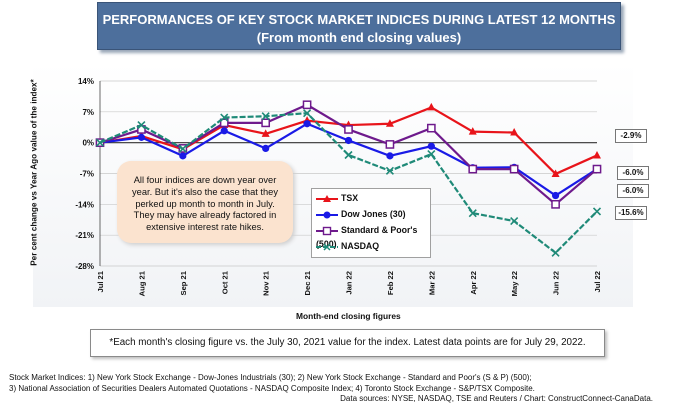  I want to click on legend-entry-sp500: Standard & Poor's (500), so click(373, 236).